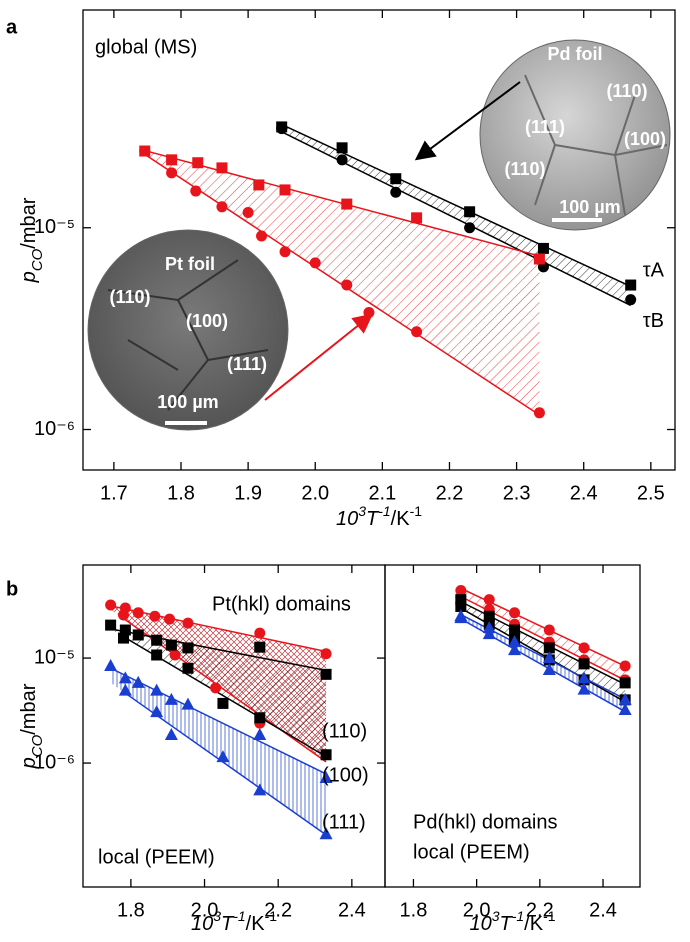  Describe the element at coordinates (156, 857) in the screenshot. I see `annotation: local (PEEM)` at that location.